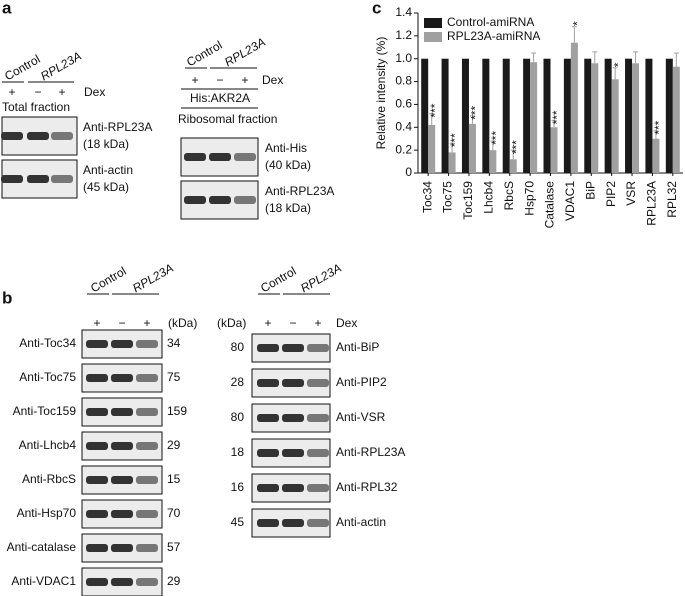 The width and height of the screenshot is (685, 596). I want to click on antibody: Anti-catalase, so click(42, 547).